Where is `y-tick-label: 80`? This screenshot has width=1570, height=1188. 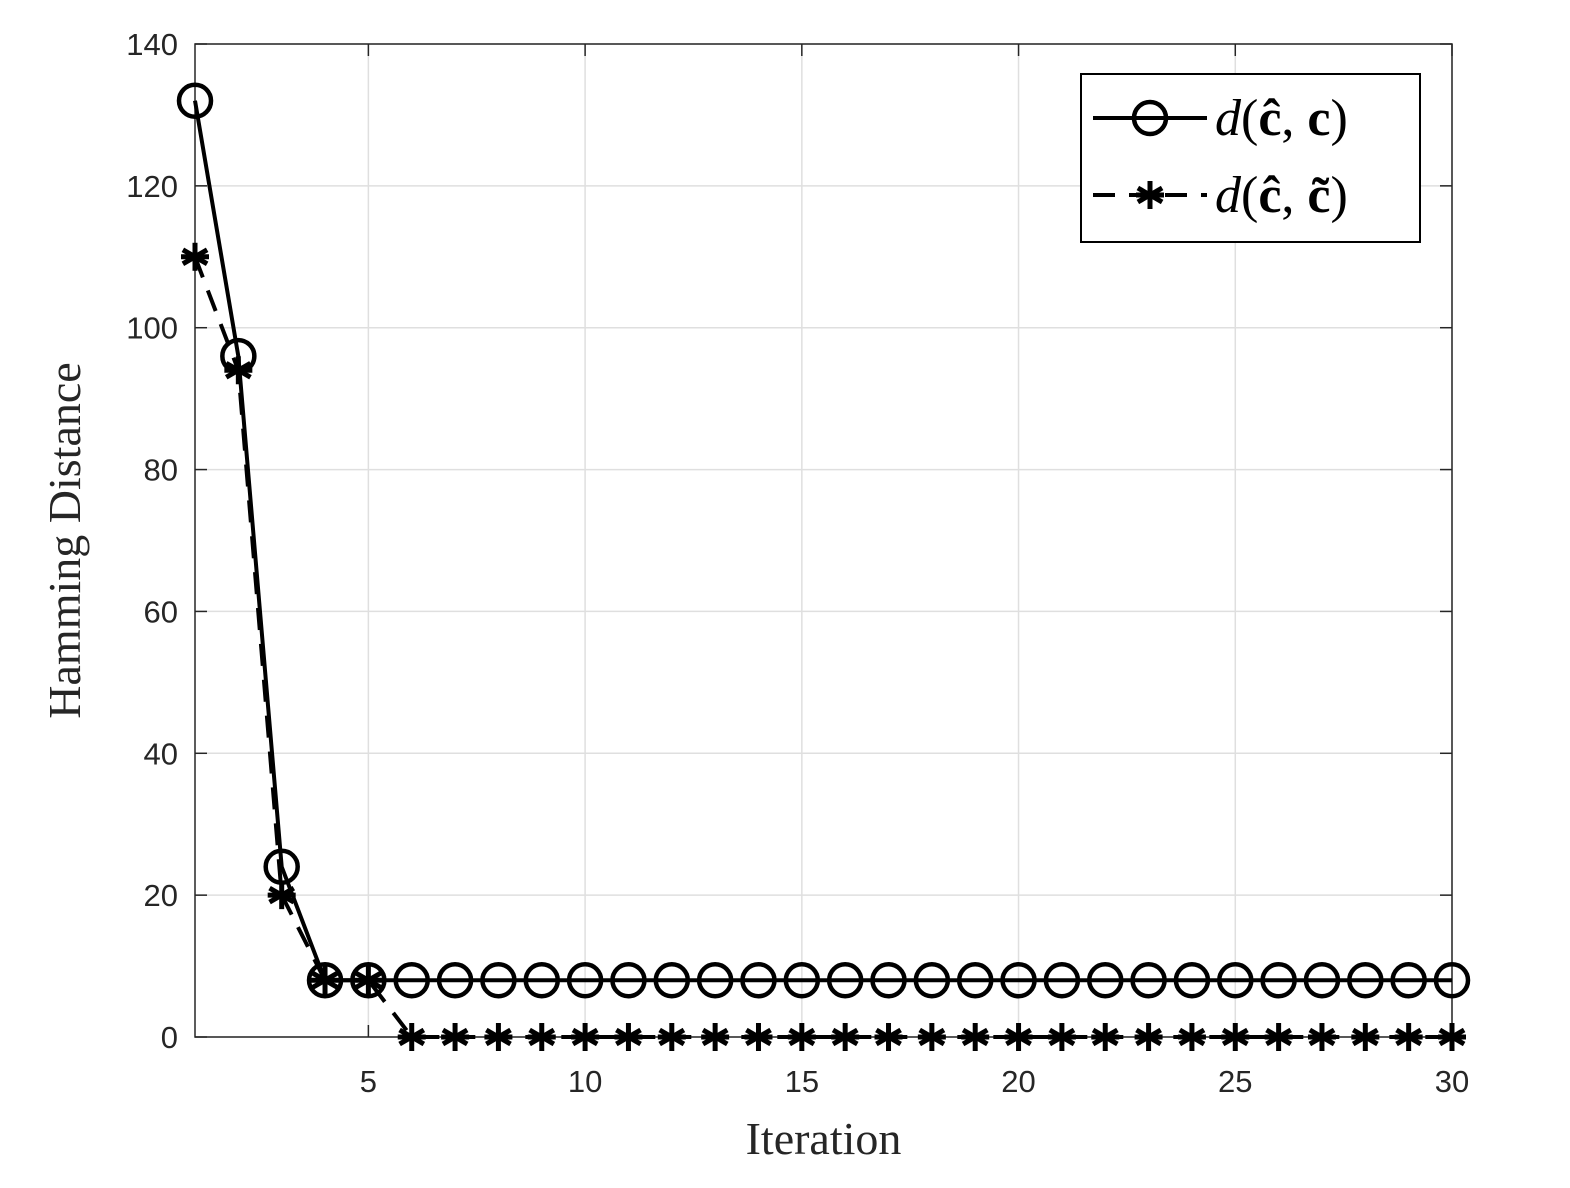
y-tick-label: 80 is located at coordinates (161, 470).